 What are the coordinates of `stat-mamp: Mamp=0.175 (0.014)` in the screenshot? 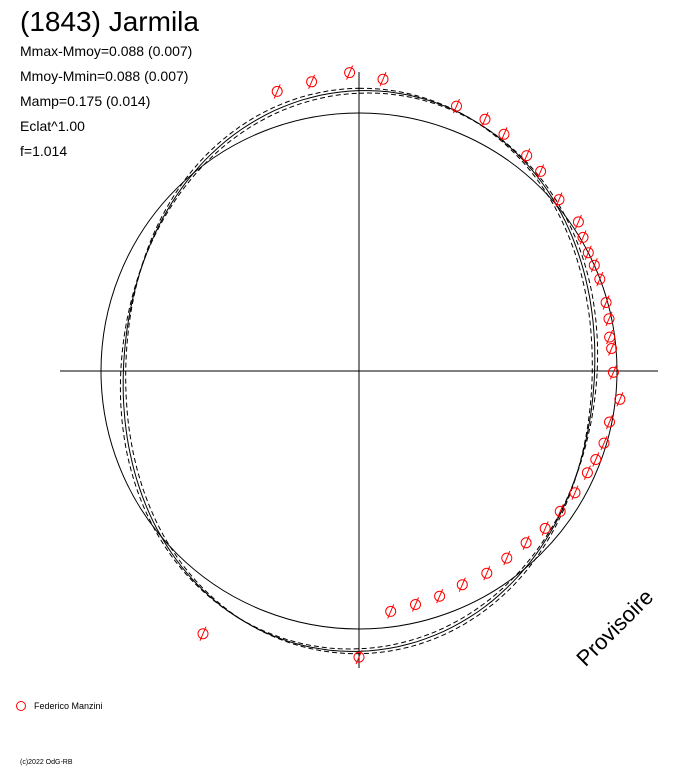 It's located at (85, 101).